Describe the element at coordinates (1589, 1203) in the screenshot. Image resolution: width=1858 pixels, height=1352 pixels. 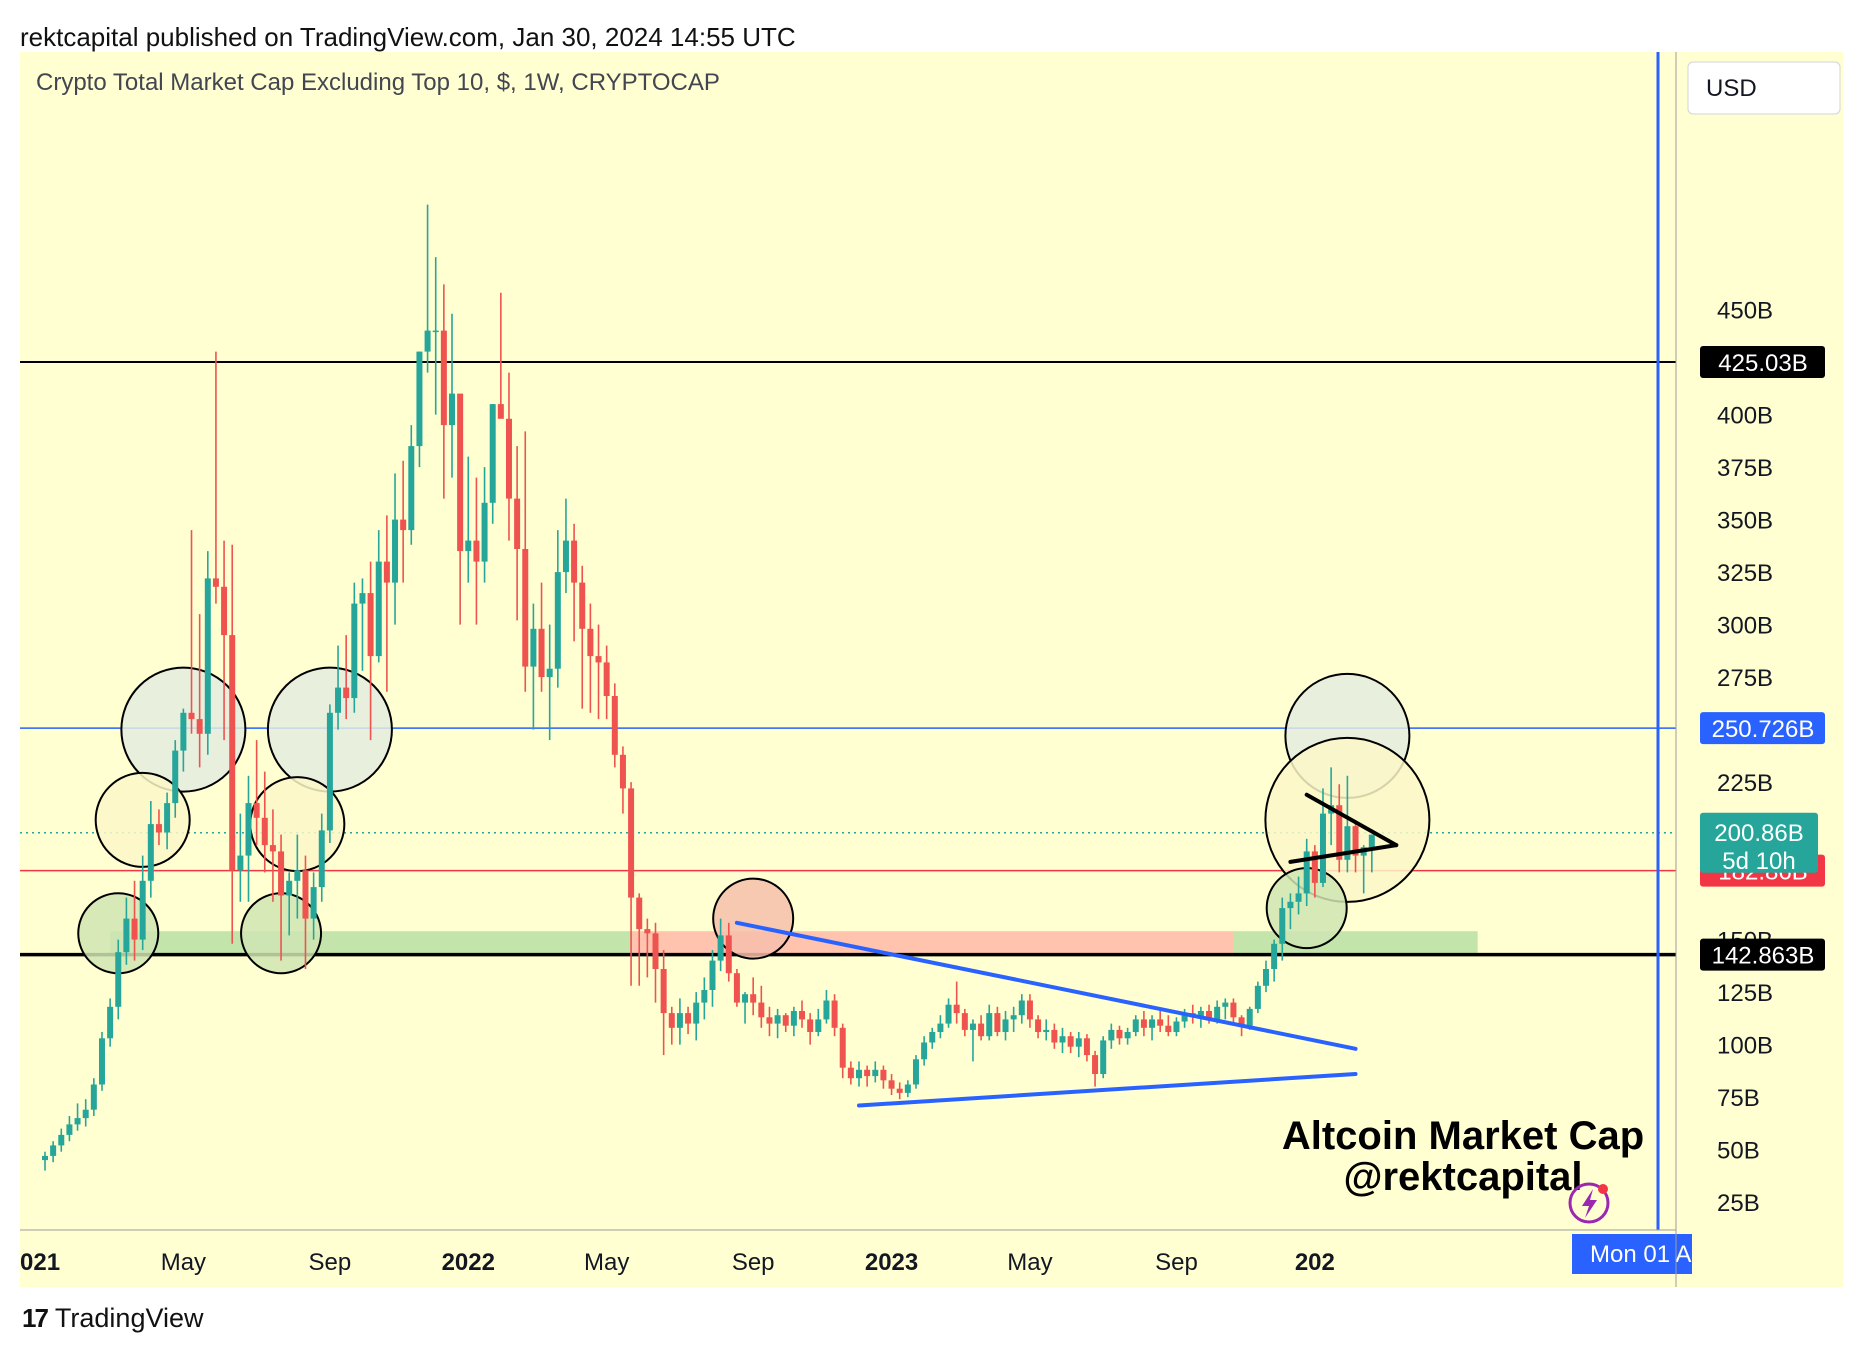
I see `lightning-badge-icon` at that location.